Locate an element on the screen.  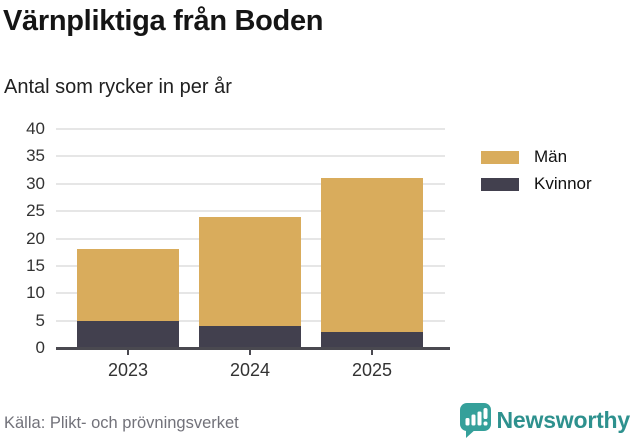
page-title: Värnpliktiga från Boden is located at coordinates (163, 21).